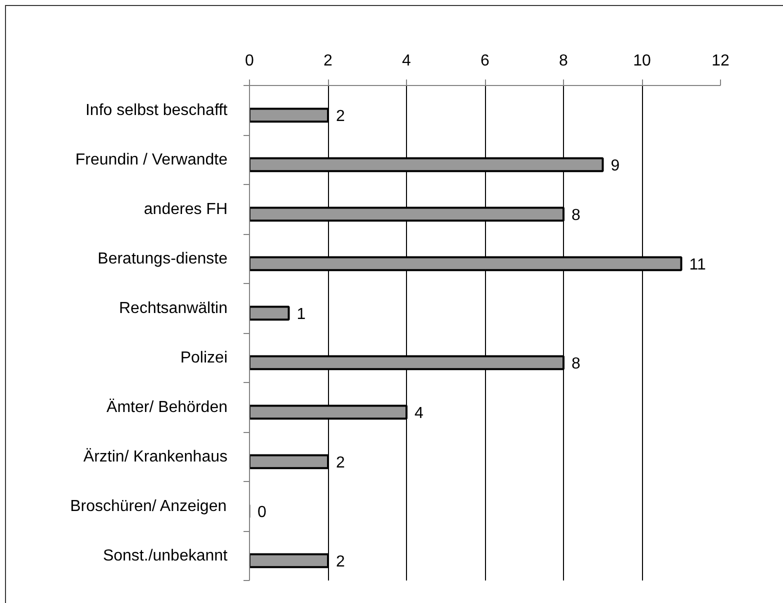 The width and height of the screenshot is (783, 603). I want to click on y-tick-label: Info selbst beschafft, so click(156, 110).